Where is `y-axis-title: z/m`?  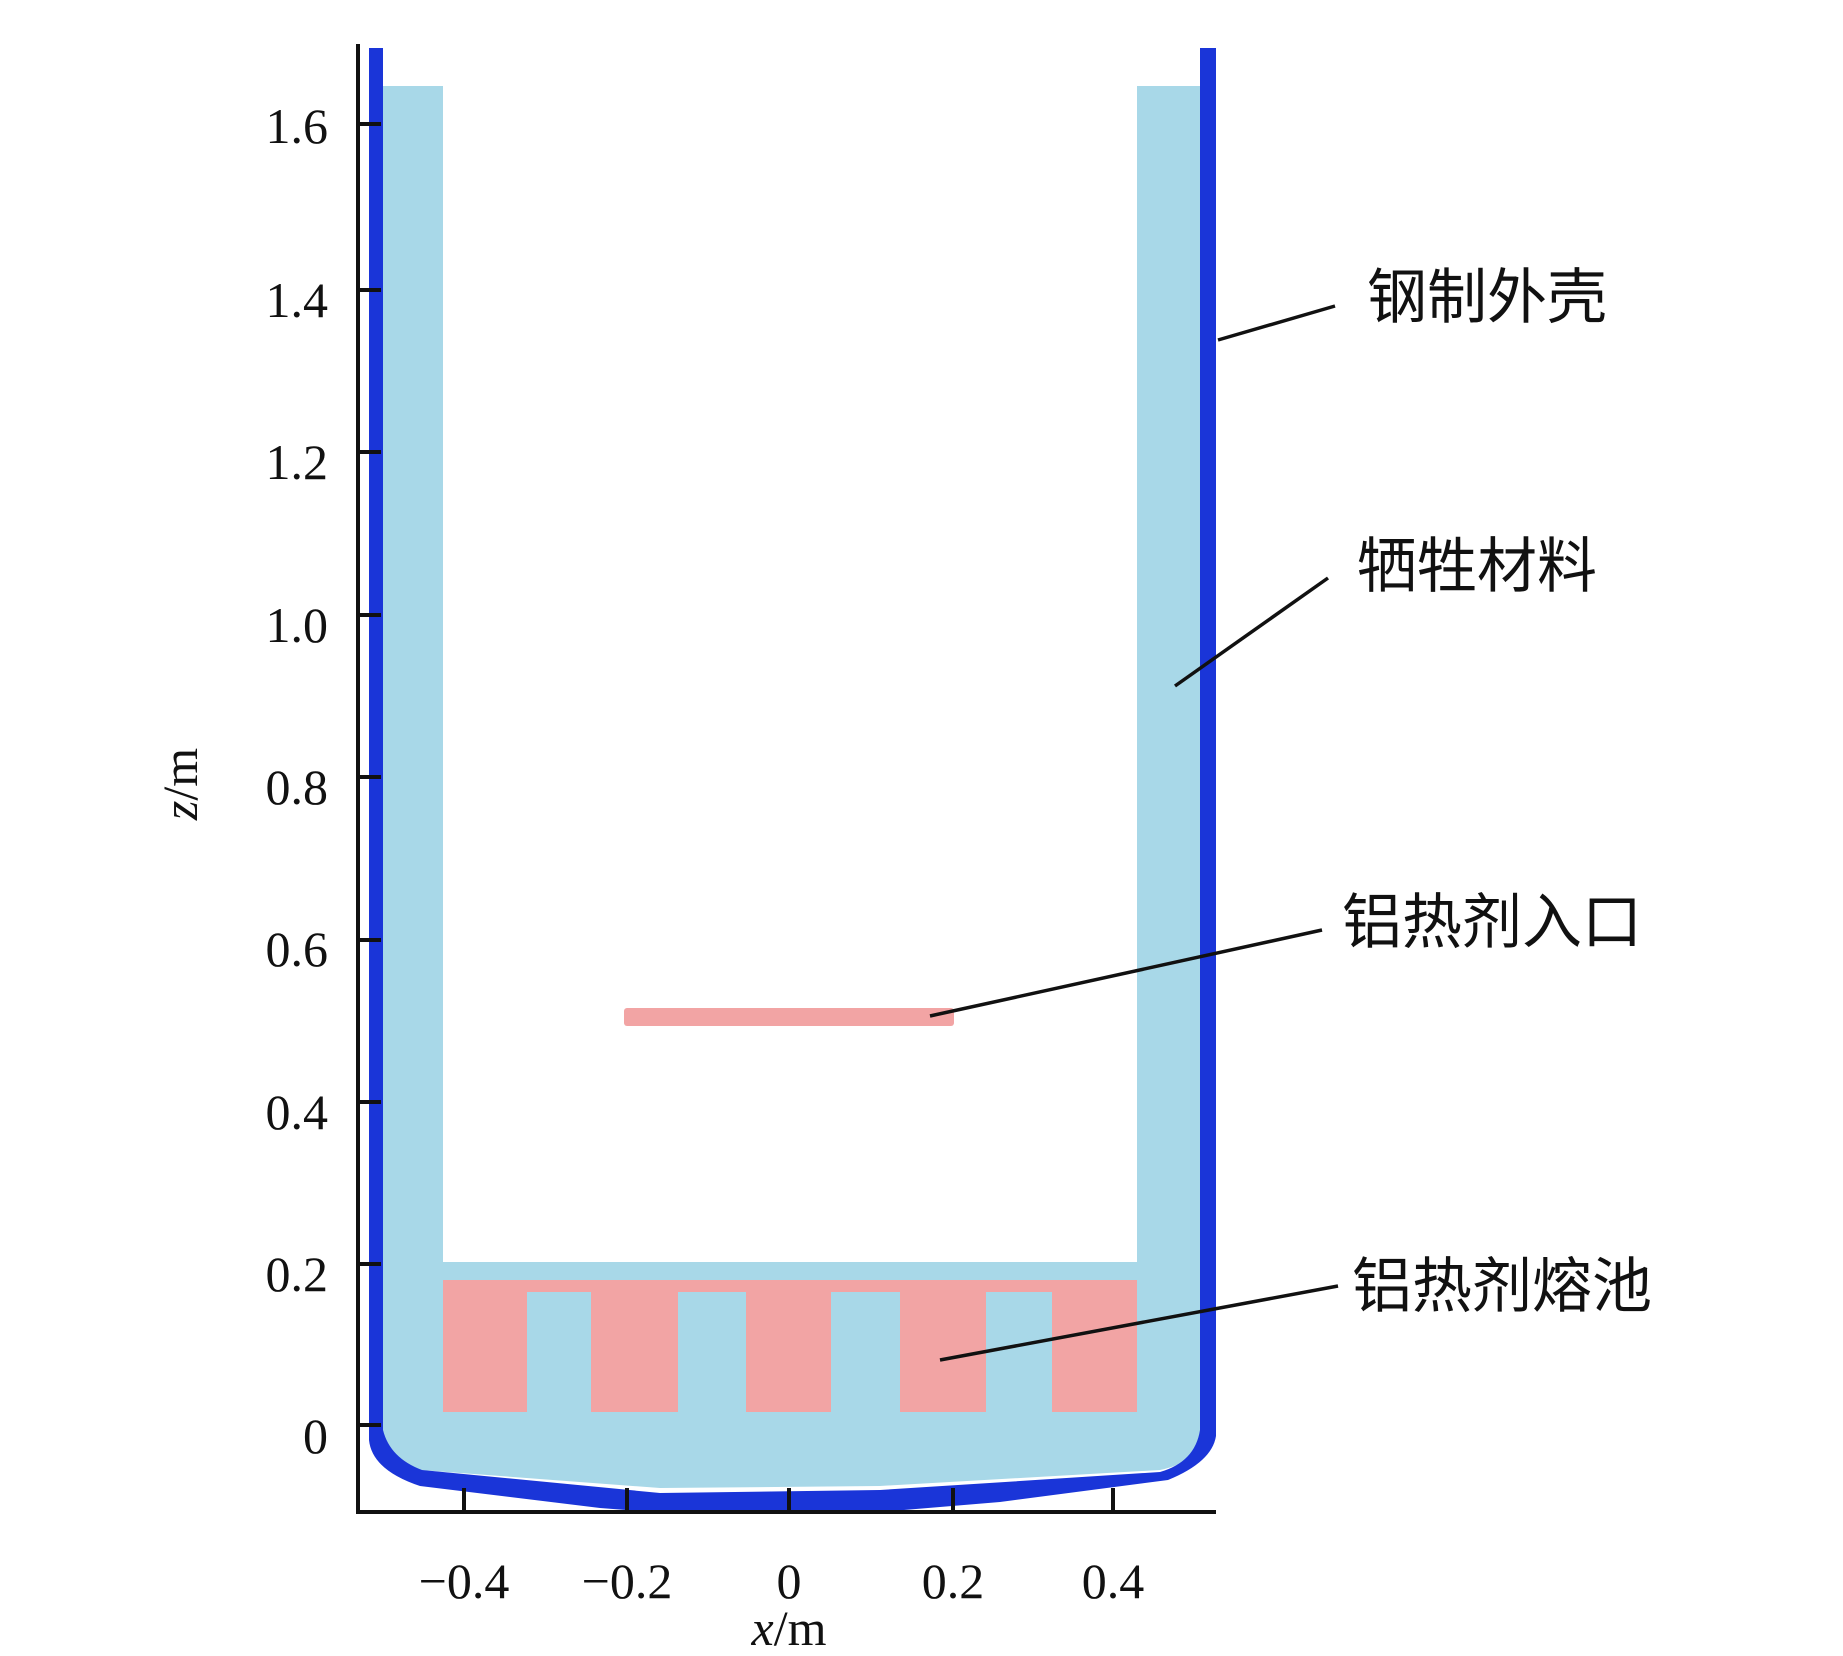 y-axis-title: z/m is located at coordinates (180, 784).